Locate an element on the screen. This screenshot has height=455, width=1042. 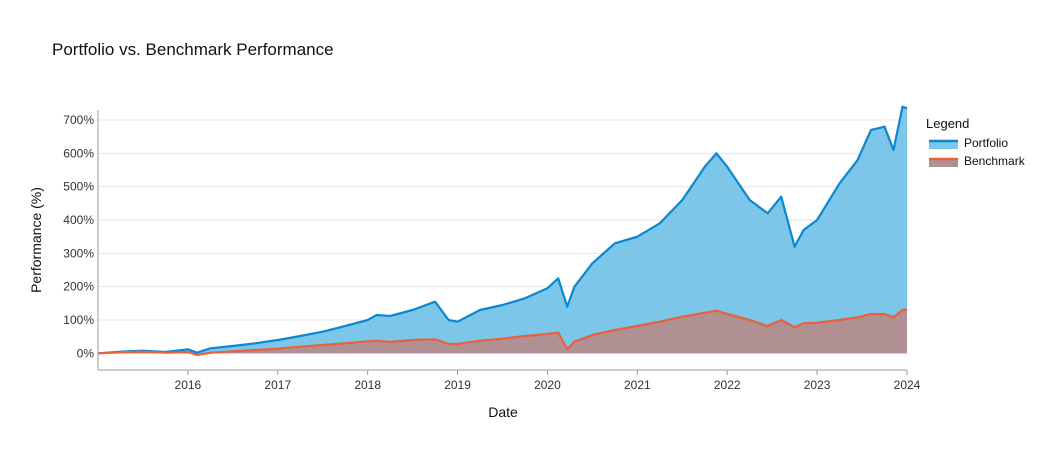
benchmark-area is located at coordinates (502, 332).